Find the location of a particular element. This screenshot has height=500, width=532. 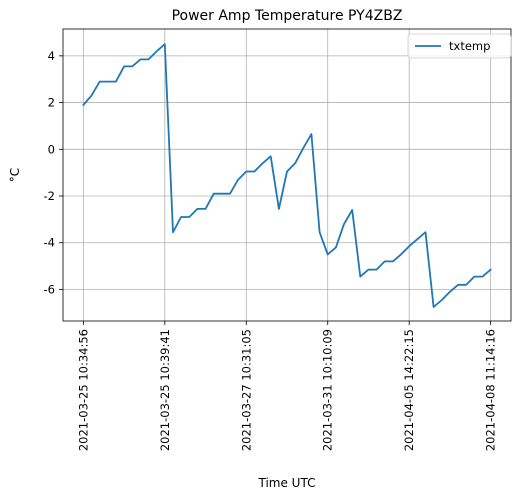

y-tick-label: 4 is located at coordinates (51, 56).